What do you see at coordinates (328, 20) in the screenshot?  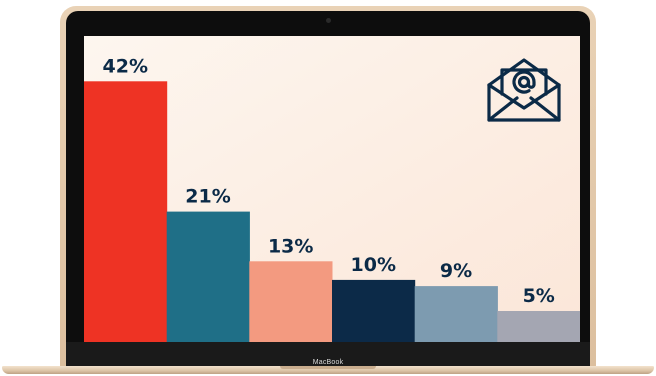 I see `camera-icon` at bounding box center [328, 20].